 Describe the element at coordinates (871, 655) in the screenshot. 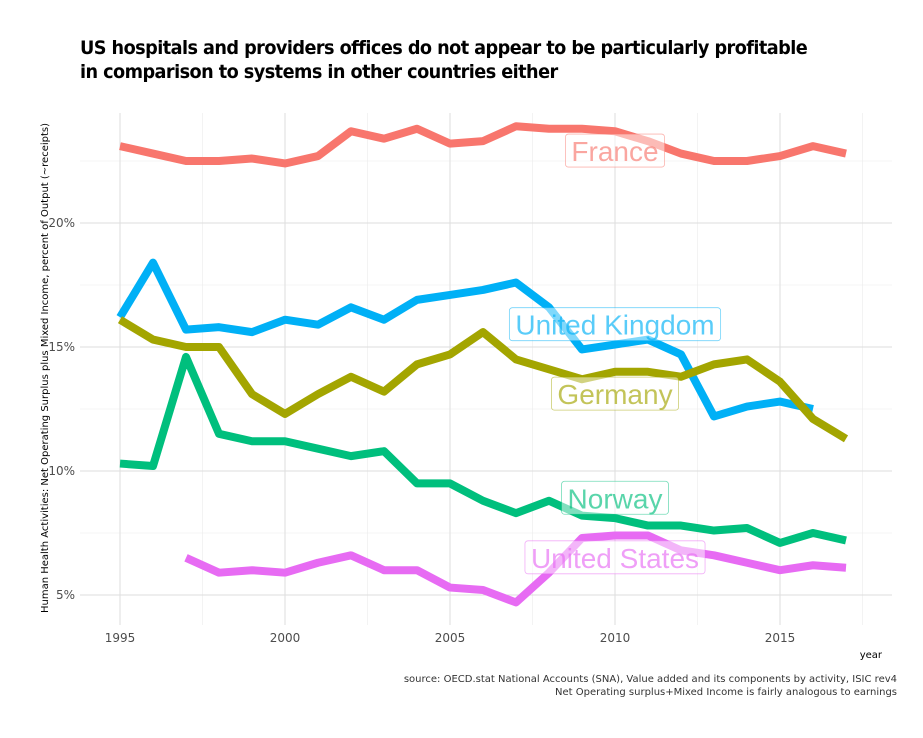

I see `x-axis-title: year` at that location.